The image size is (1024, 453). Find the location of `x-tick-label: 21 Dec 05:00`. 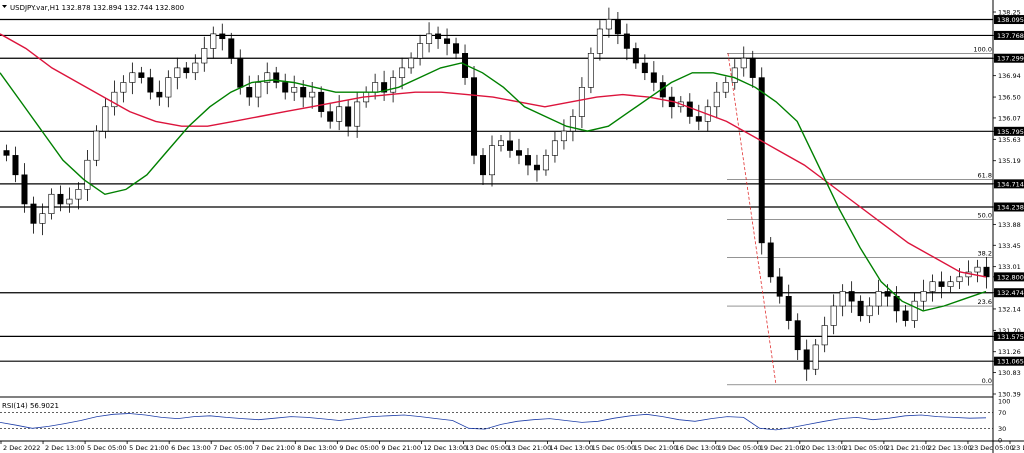

x-tick-label: 21 Dec 05:00 is located at coordinates (866, 448).